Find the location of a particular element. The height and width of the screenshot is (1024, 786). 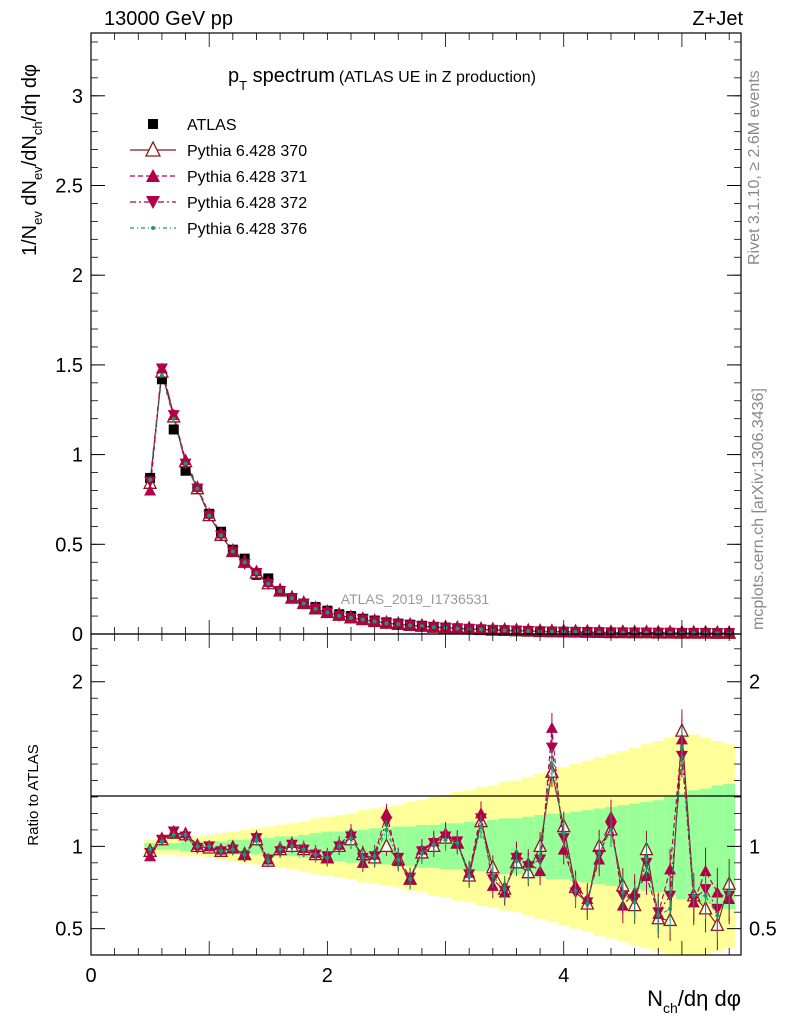

main-ytick-label: 1 is located at coordinates (77, 456).